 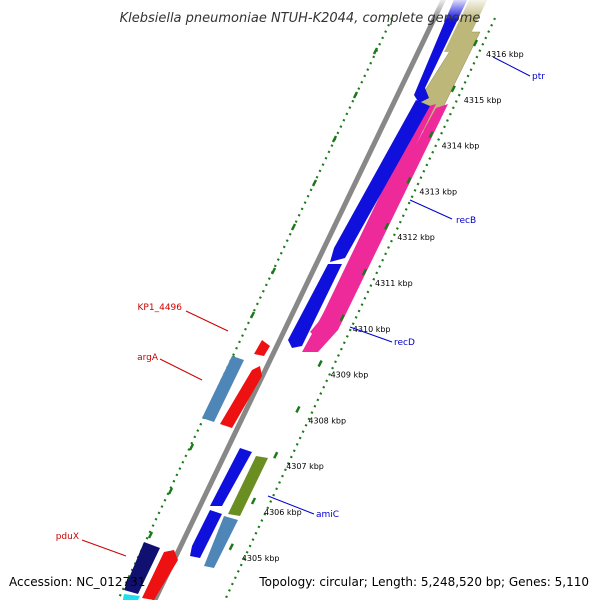 What do you see at coordinates (382, 337) in the screenshot?
I see `gene-label-recD: recD` at bounding box center [382, 337].